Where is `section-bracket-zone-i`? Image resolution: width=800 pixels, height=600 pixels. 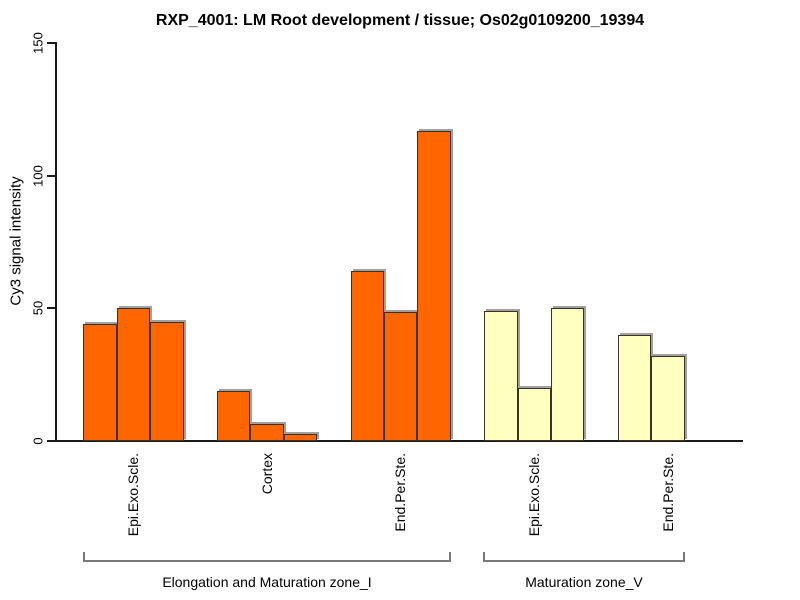
section-bracket-zone-i is located at coordinates (267, 557).